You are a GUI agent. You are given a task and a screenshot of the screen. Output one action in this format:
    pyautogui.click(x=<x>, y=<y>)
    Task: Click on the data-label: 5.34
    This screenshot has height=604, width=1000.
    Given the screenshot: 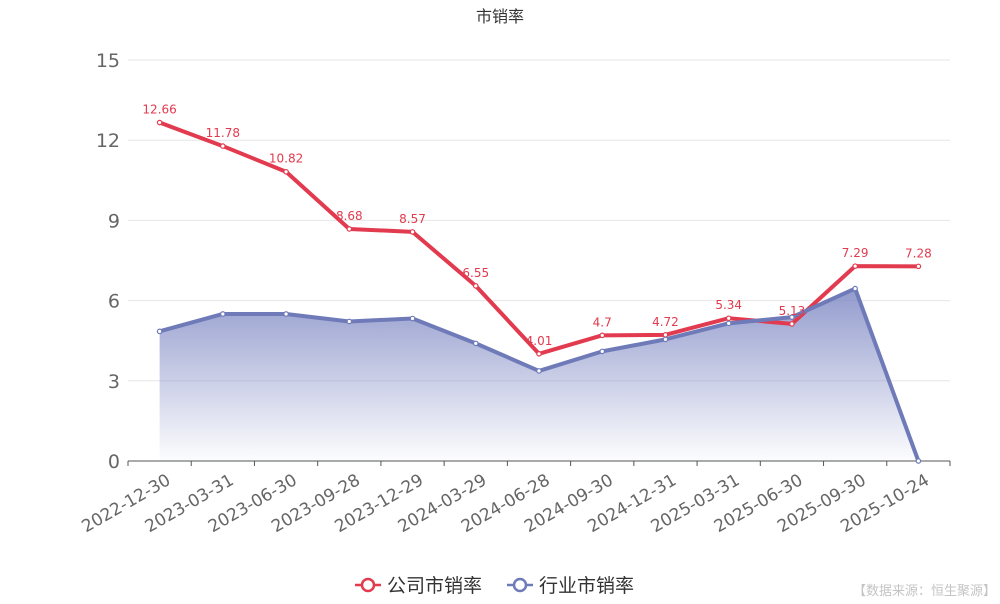 What is the action you would take?
    pyautogui.click(x=728, y=305)
    